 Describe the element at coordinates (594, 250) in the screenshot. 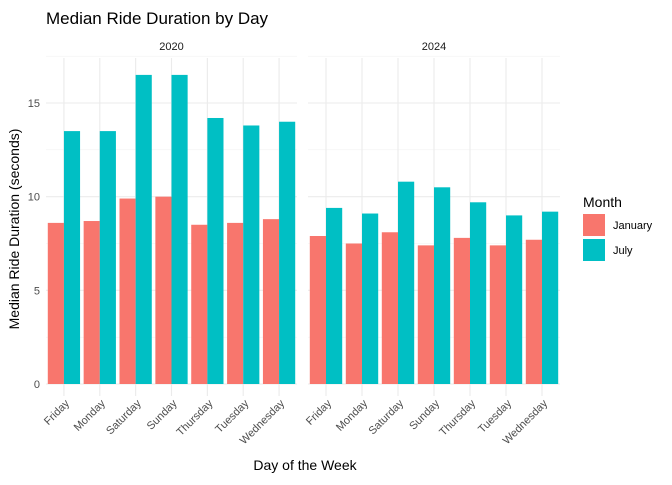

I see `legend-key-july` at that location.